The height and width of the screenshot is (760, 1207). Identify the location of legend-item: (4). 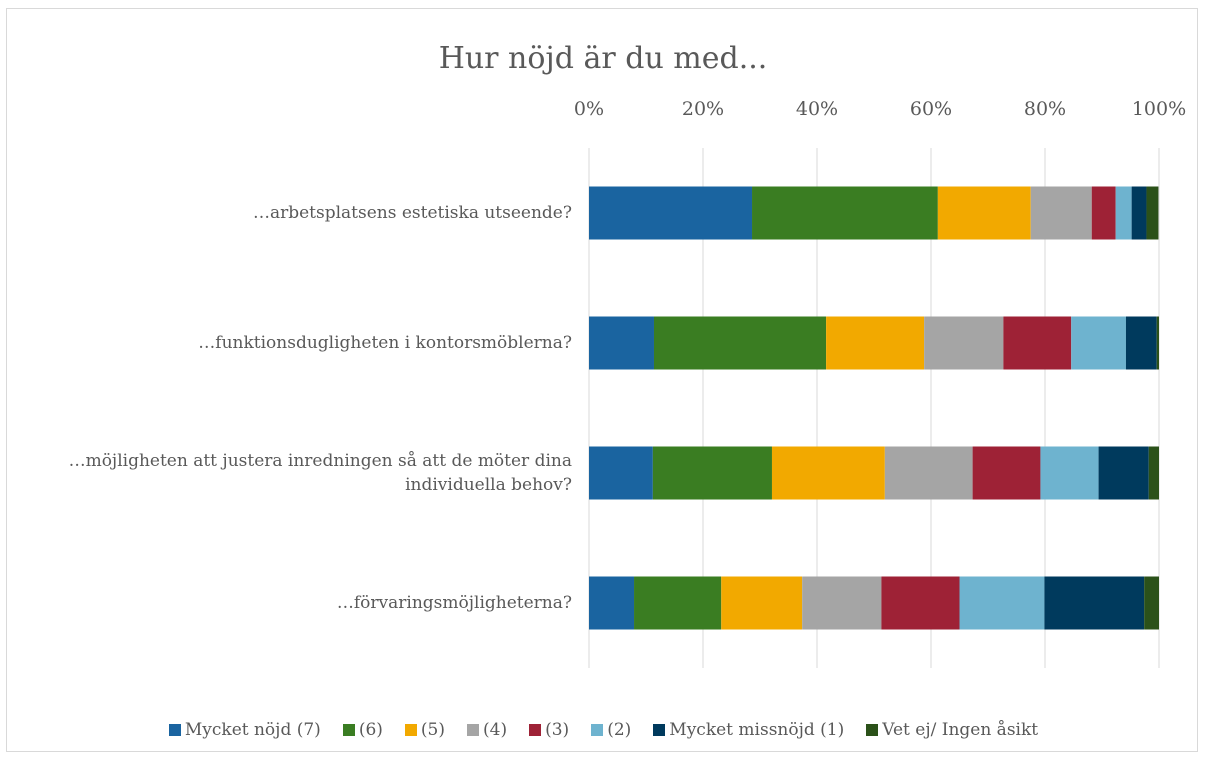
(487, 730).